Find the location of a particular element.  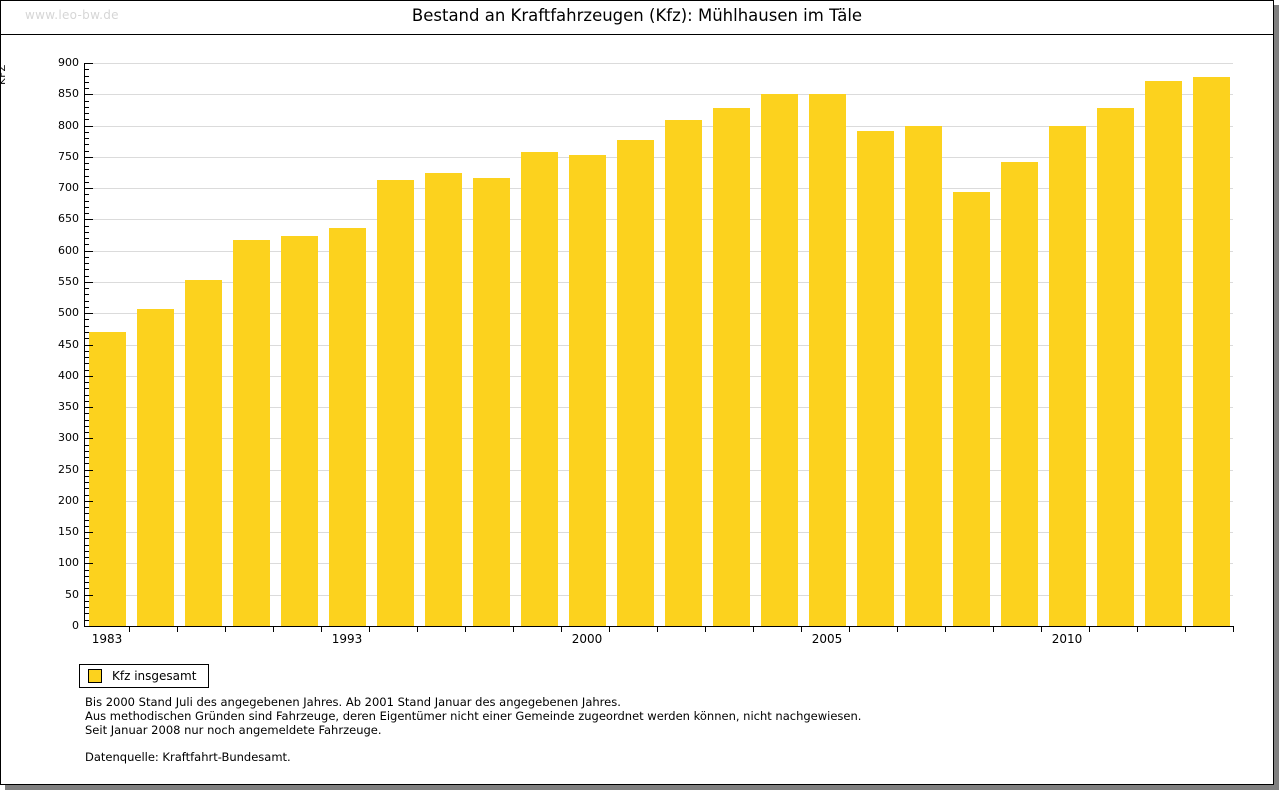

y-tick-label: 200 is located at coordinates (68, 500).